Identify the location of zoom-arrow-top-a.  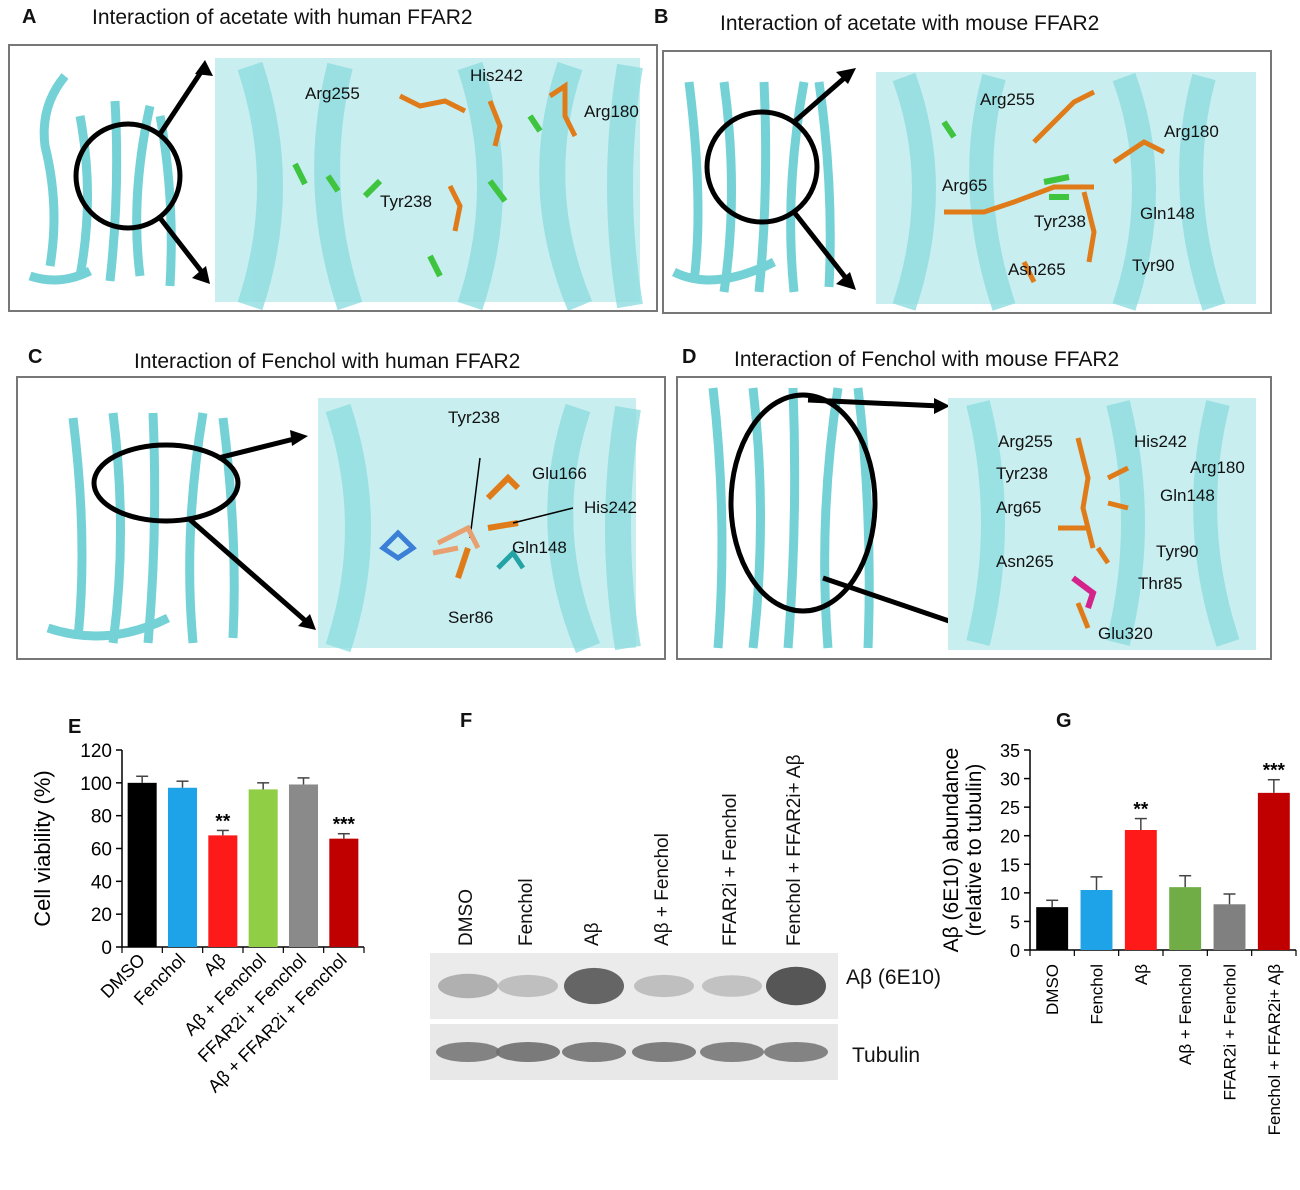
(182, 100).